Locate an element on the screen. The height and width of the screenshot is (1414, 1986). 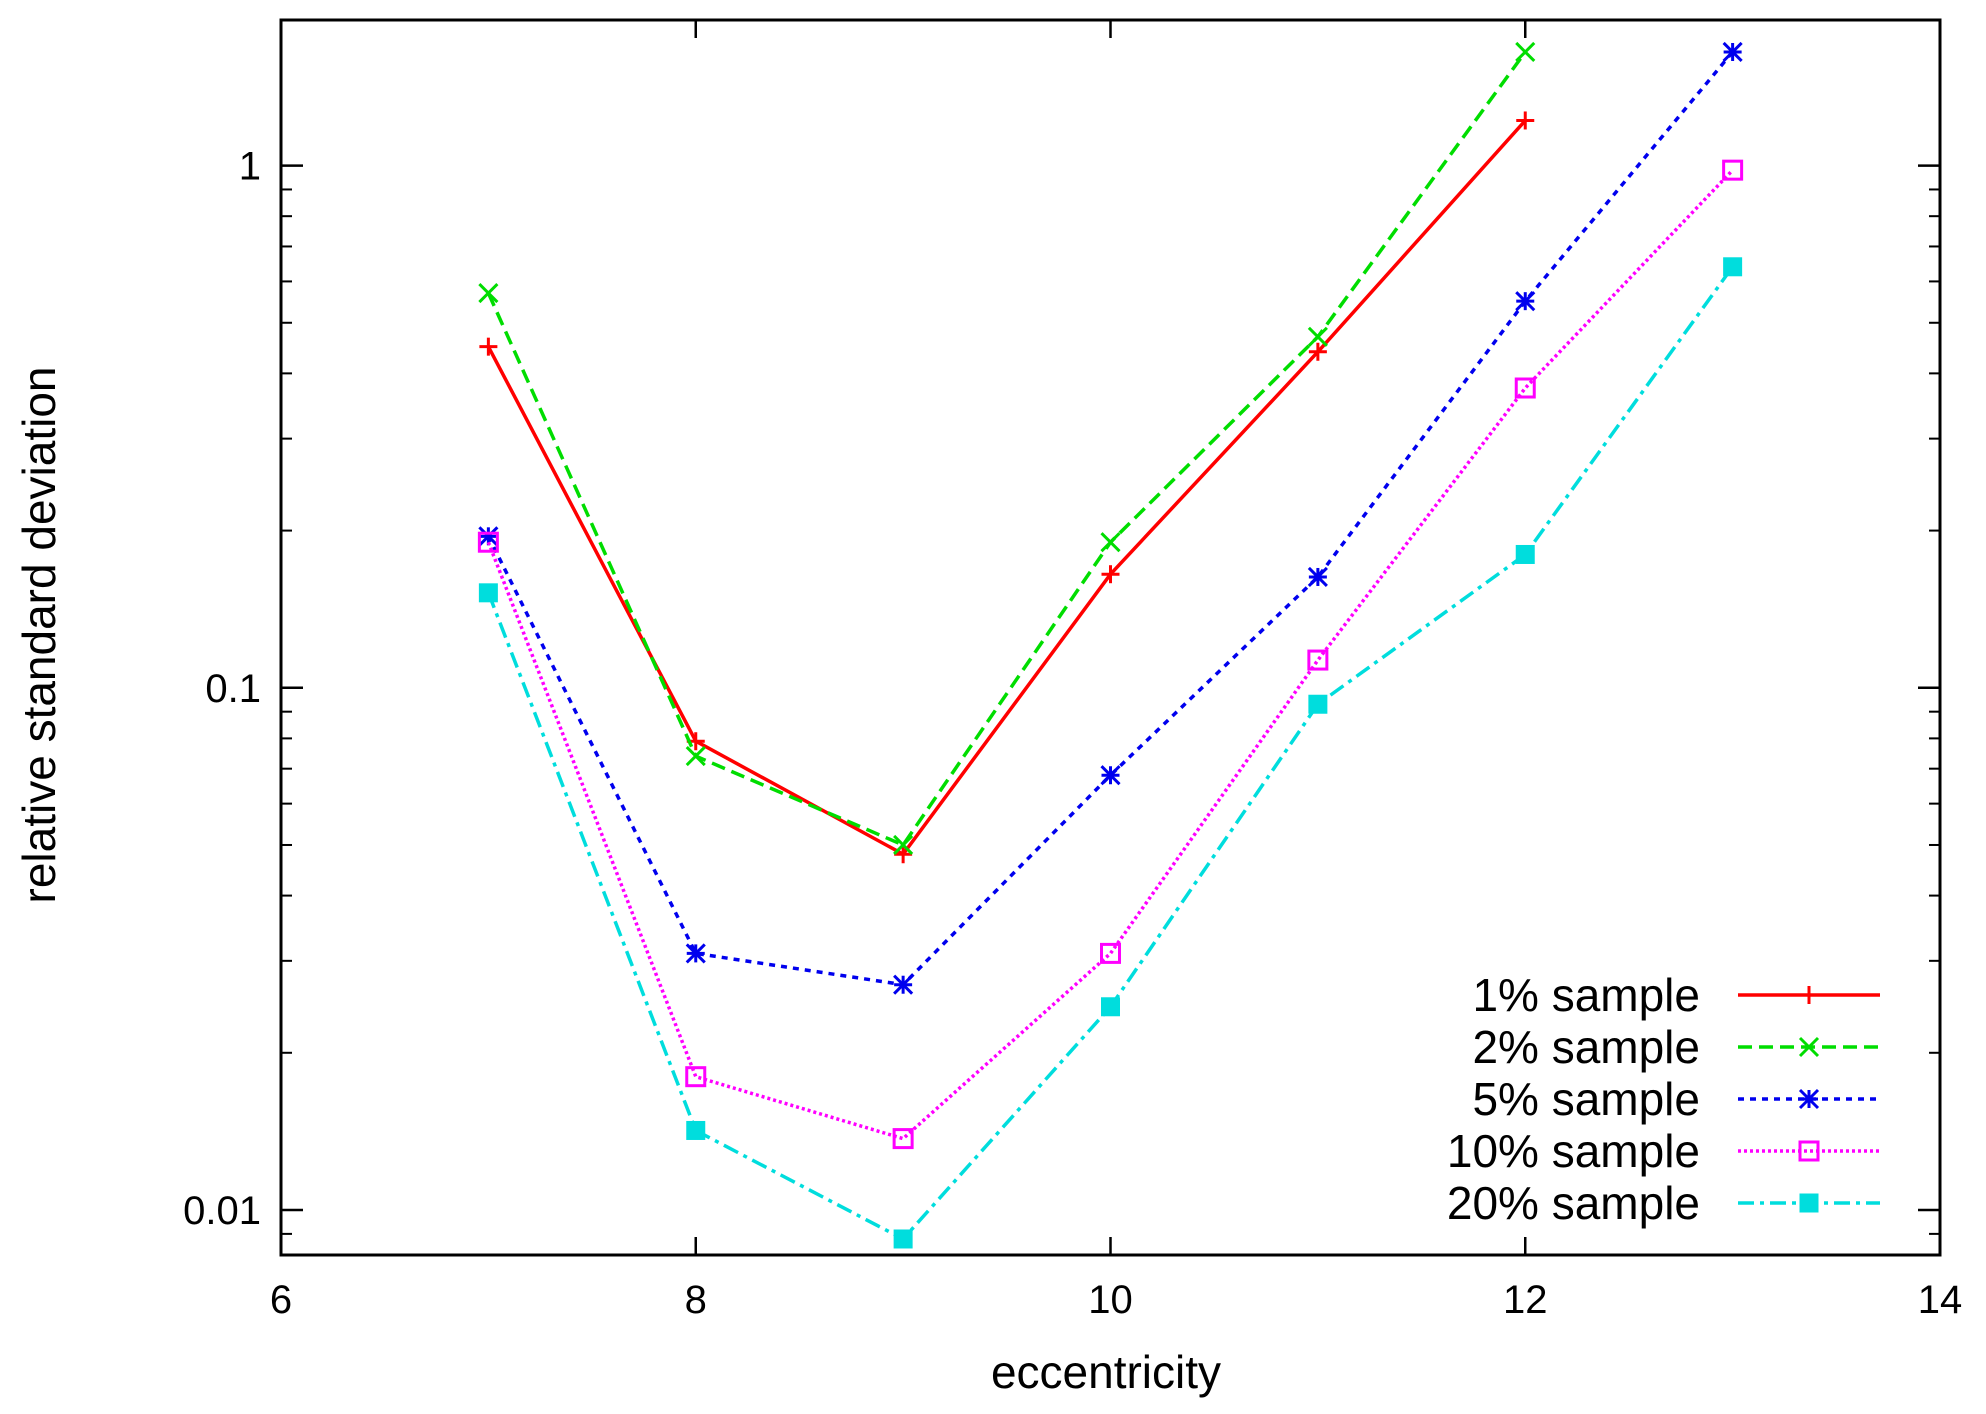
legend-label: 1% sample is located at coordinates (1586, 995).